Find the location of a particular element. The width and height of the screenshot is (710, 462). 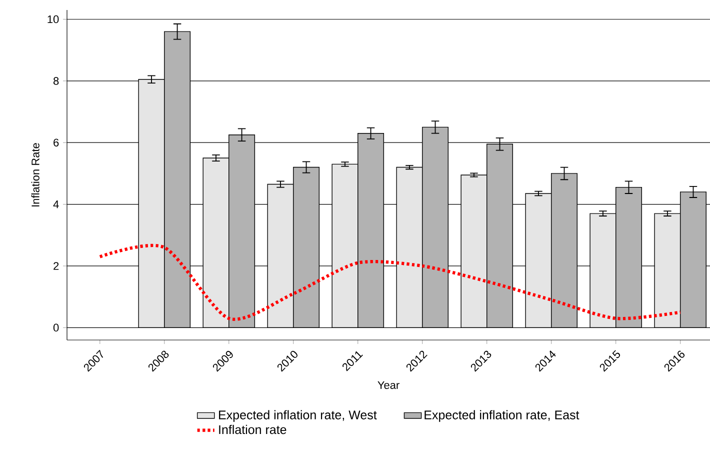

legend-label: Inflation rate is located at coordinates (252, 429).